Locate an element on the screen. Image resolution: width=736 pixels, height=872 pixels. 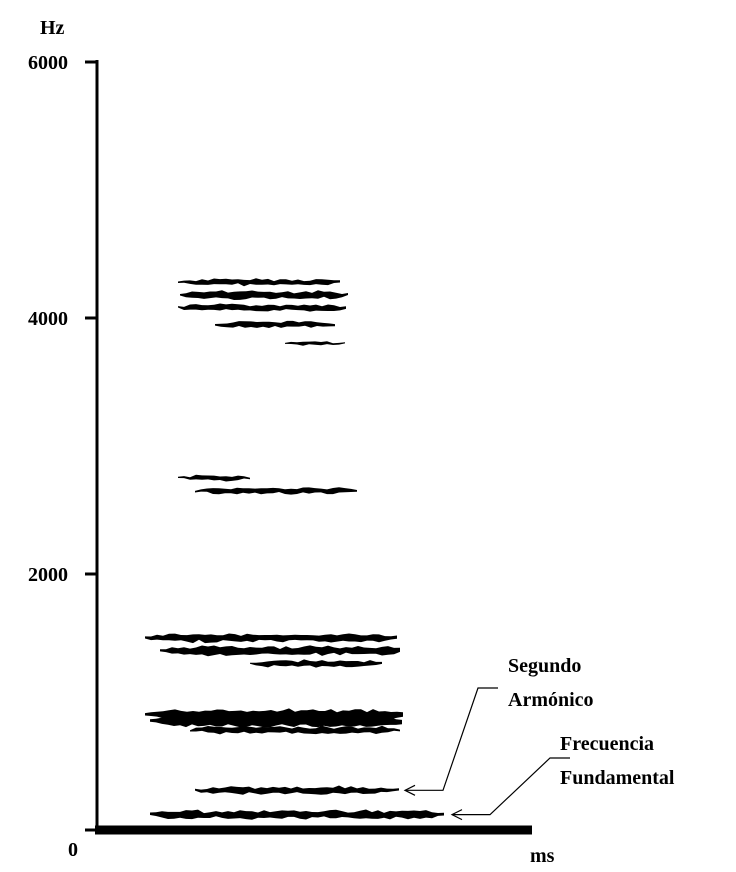
annotation: Frecuencia is located at coordinates (607, 744).